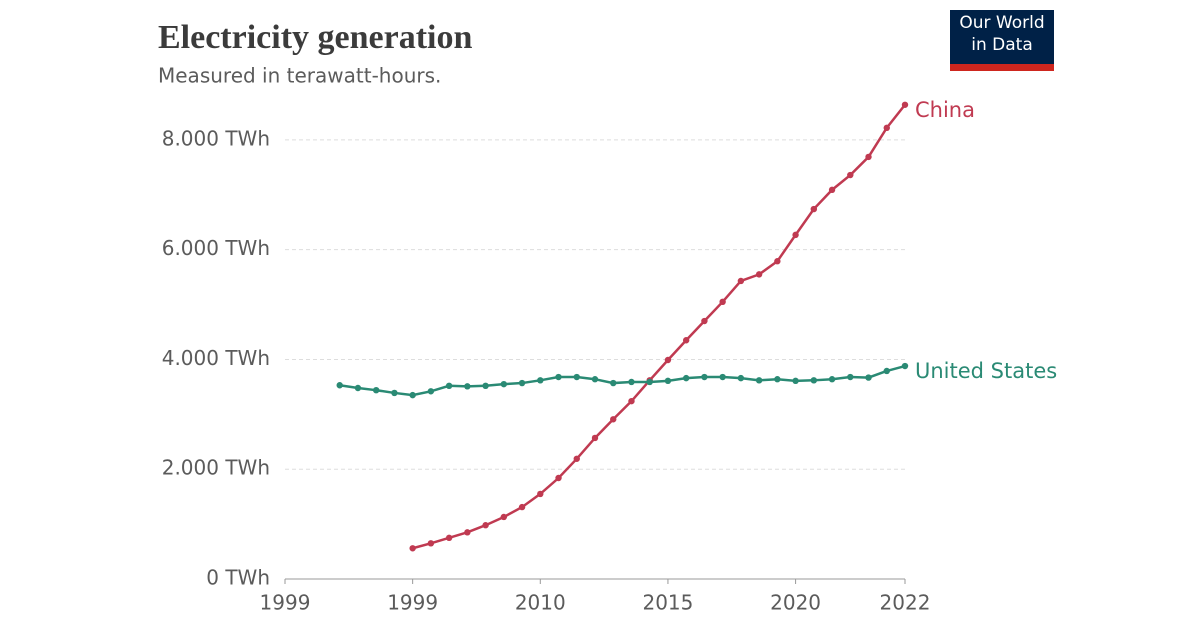 The image size is (1200, 634). What do you see at coordinates (795, 603) in the screenshot?
I see `x-tick-label: 2020` at bounding box center [795, 603].